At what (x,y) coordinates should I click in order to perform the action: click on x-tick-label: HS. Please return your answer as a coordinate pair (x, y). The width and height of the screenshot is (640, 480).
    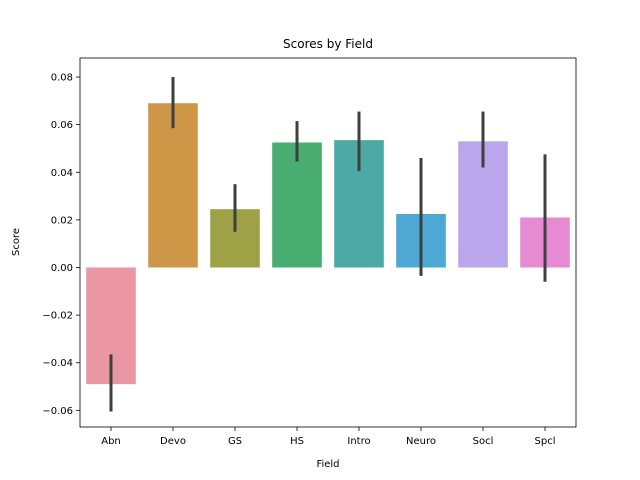
    Looking at the image, I should click on (297, 441).